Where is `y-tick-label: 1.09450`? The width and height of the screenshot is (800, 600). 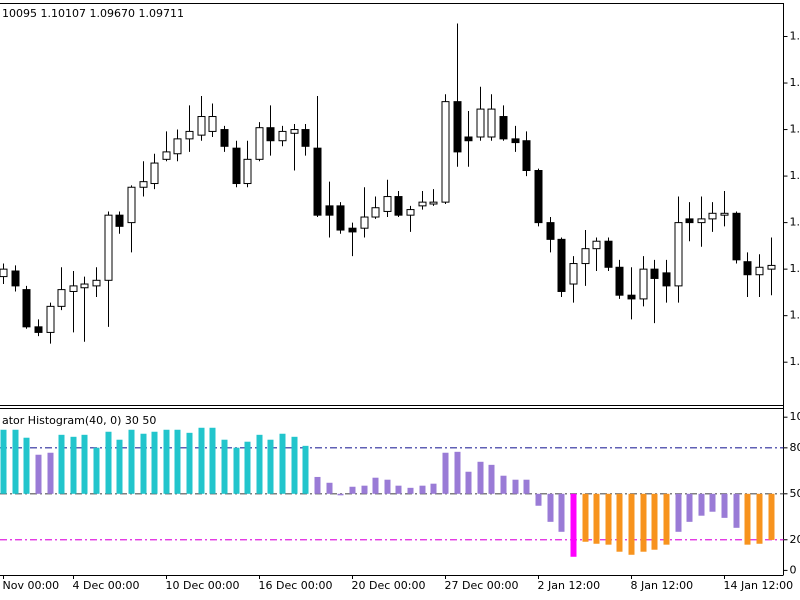 y-tick-label: 1.09450 is located at coordinates (795, 315).